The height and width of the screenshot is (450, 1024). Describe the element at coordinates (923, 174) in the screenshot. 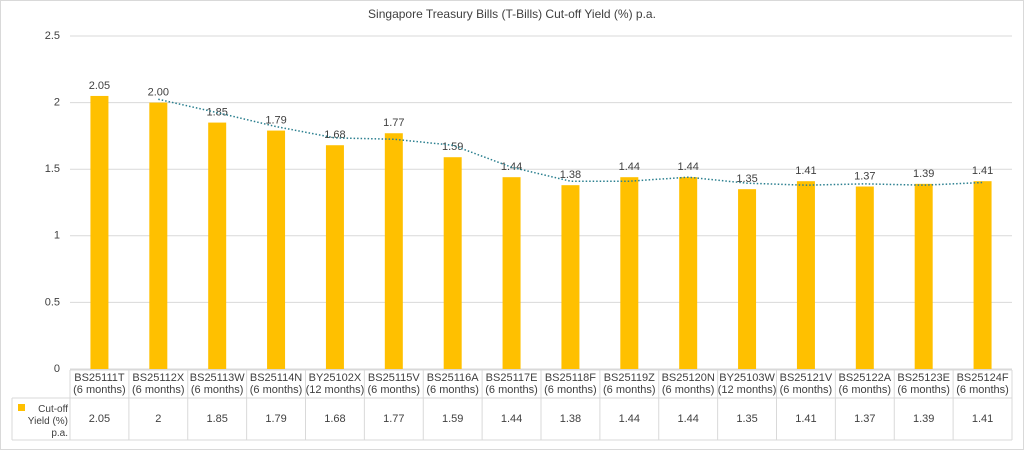

I see `data-label: 1.39` at that location.